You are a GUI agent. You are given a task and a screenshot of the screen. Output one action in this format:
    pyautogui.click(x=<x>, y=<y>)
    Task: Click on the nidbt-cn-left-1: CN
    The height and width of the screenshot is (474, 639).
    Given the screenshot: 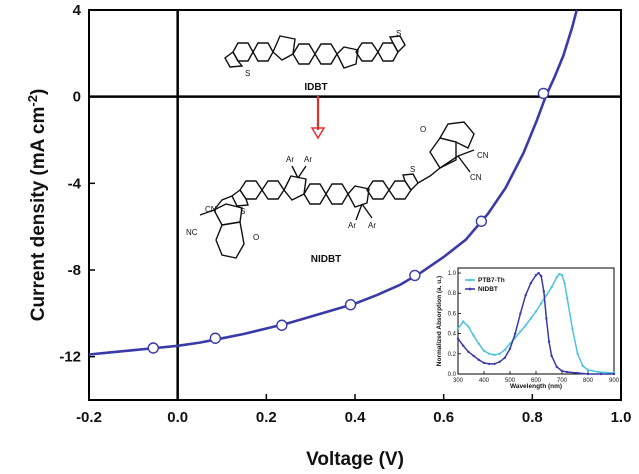 What is the action you would take?
    pyautogui.click(x=211, y=209)
    